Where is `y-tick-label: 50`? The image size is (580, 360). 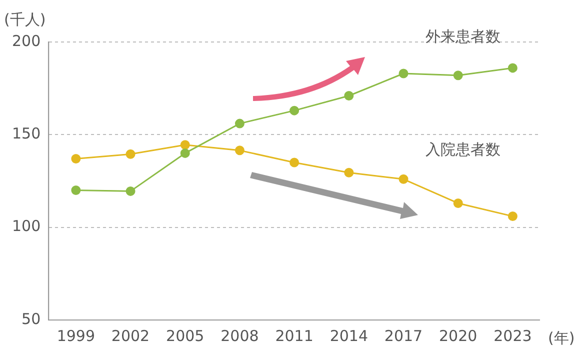
y-tick-label: 50 is located at coordinates (31, 319).